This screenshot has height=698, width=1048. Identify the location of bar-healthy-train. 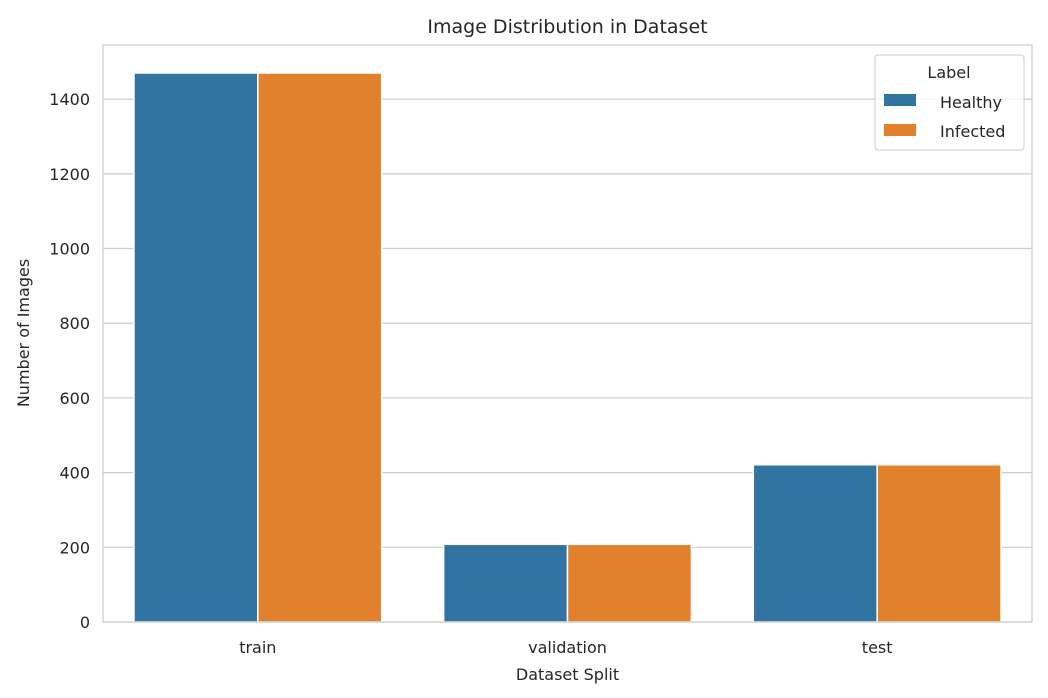
(196, 347).